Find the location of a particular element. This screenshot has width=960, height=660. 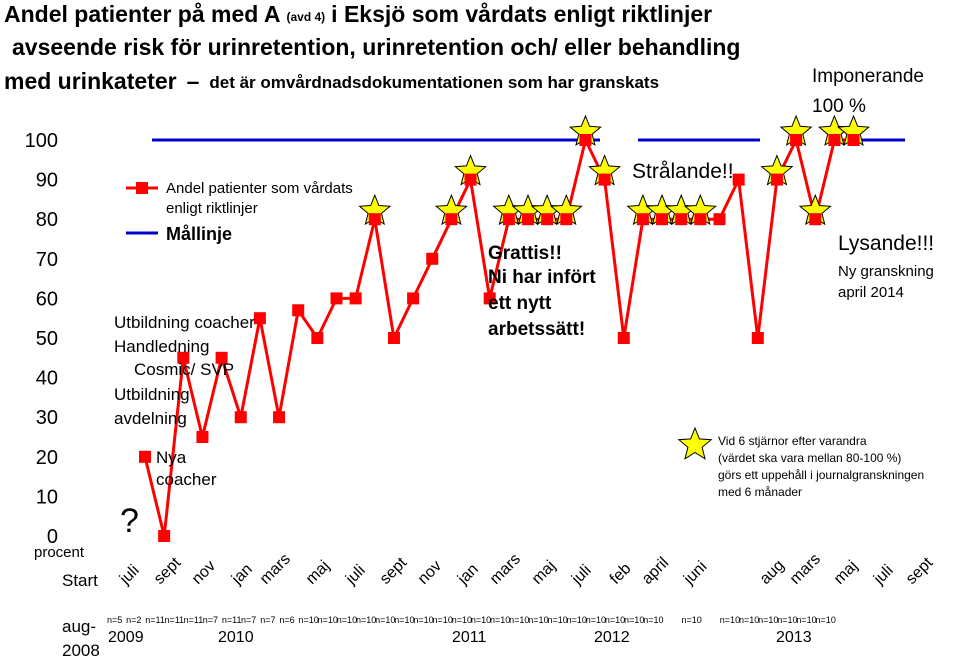

annotation-handledning: Handledning is located at coordinates (161, 346).